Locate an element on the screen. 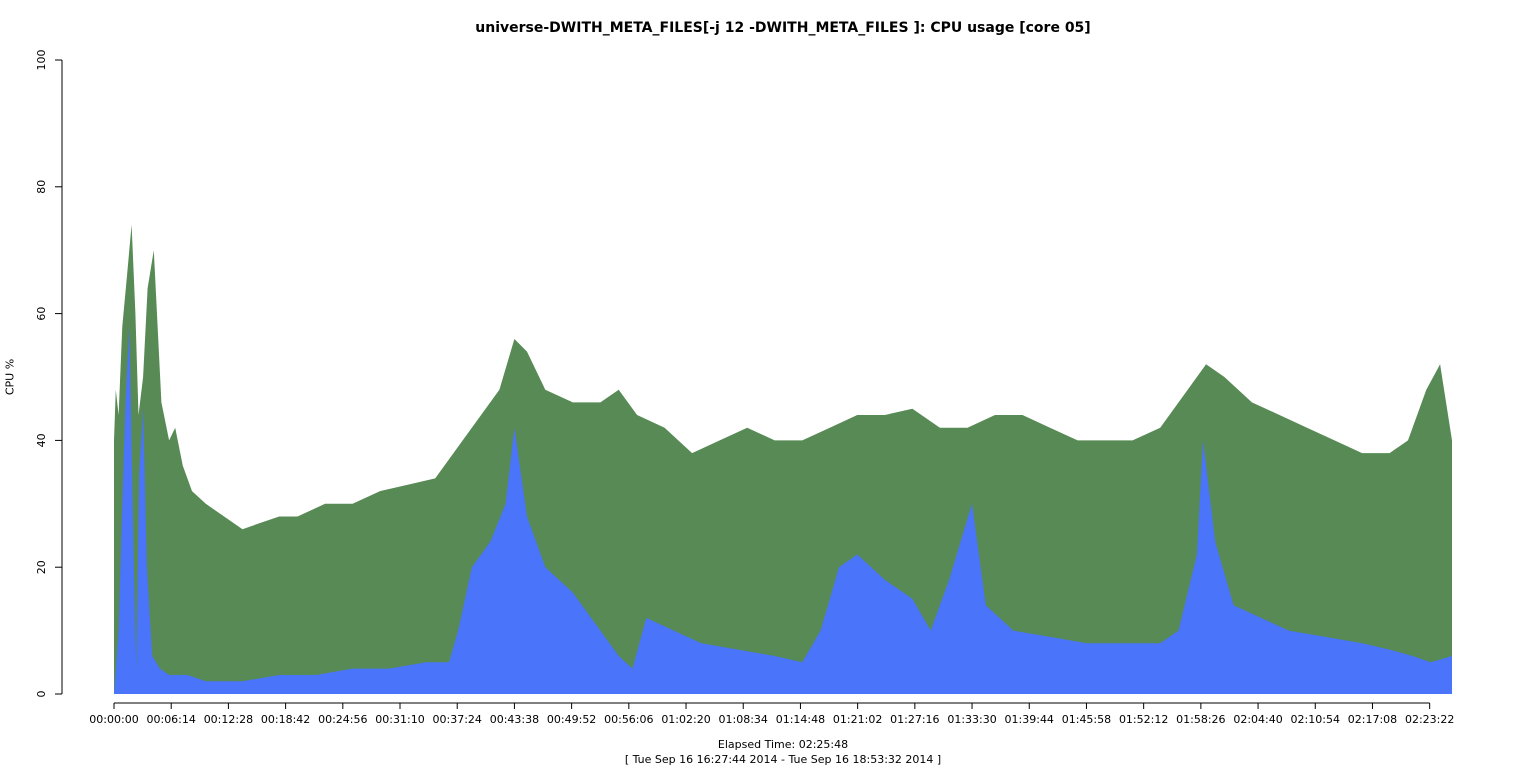  x-tick-label: 02:04:40 is located at coordinates (1257, 719).